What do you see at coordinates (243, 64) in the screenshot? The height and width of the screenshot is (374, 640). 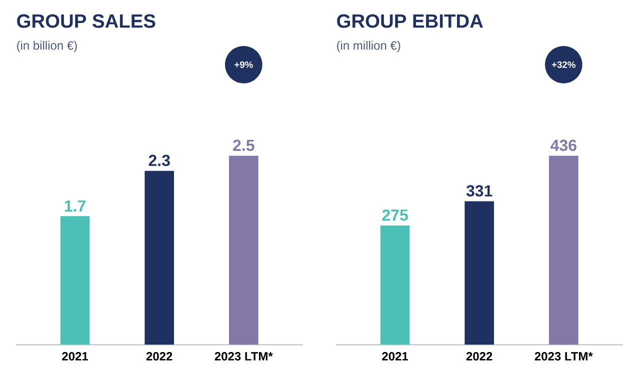 I see `text: +9%` at bounding box center [243, 64].